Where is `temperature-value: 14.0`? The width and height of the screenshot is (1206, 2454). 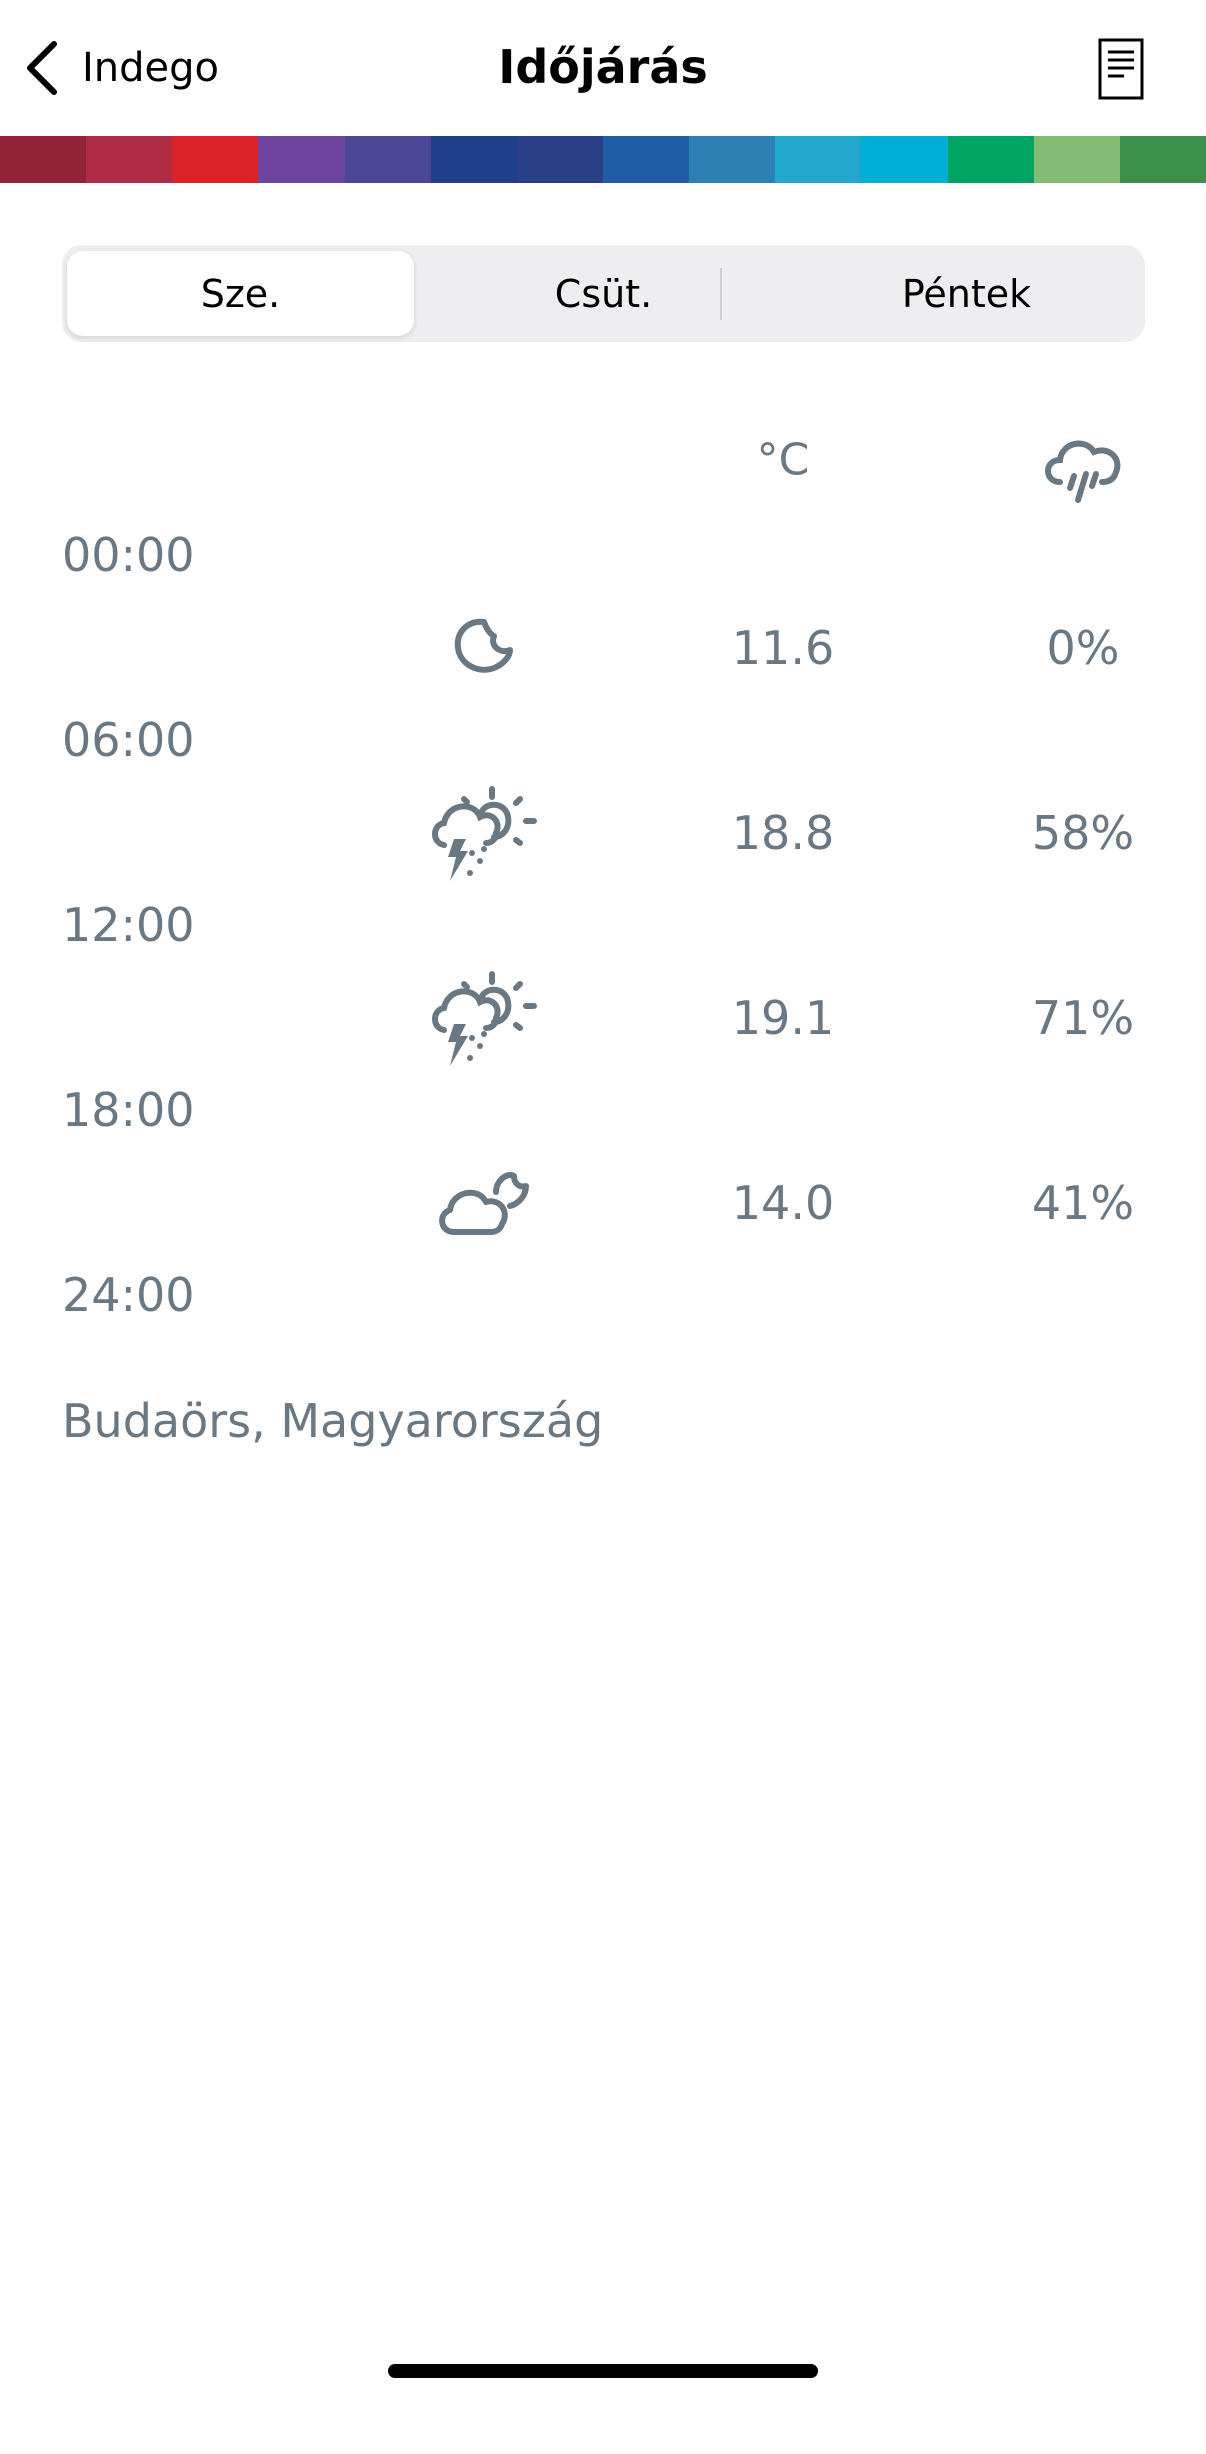 temperature-value: 14.0 is located at coordinates (783, 1203).